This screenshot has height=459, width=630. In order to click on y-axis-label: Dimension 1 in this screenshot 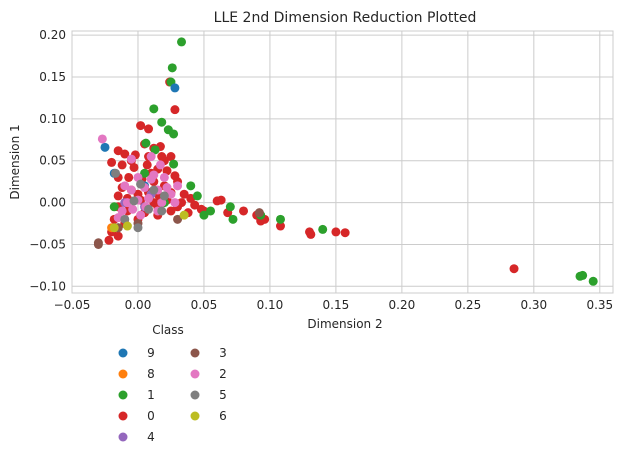, I will do `click(15, 161)`.